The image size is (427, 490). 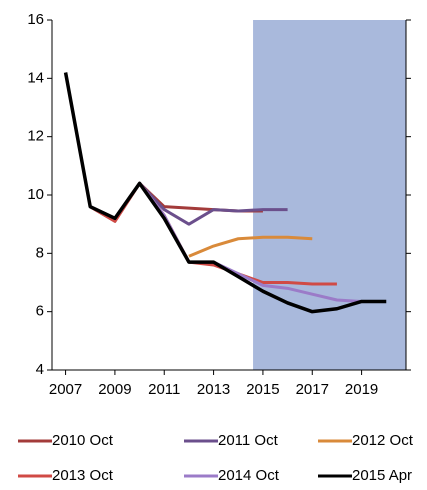 I want to click on y-tick-label: 10, so click(x=35, y=194).